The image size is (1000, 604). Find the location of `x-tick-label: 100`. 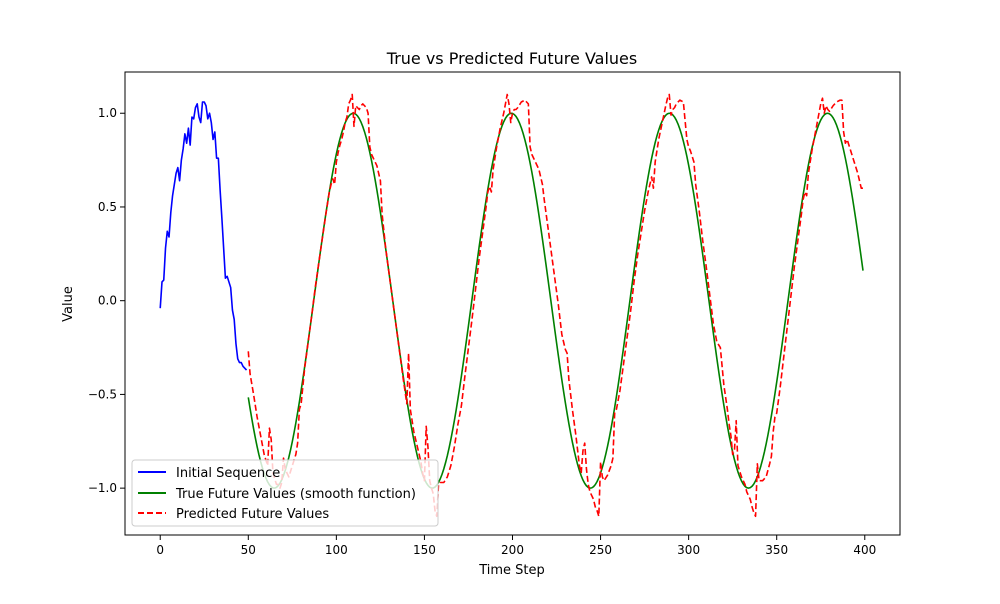

x-tick-label: 100 is located at coordinates (336, 550).